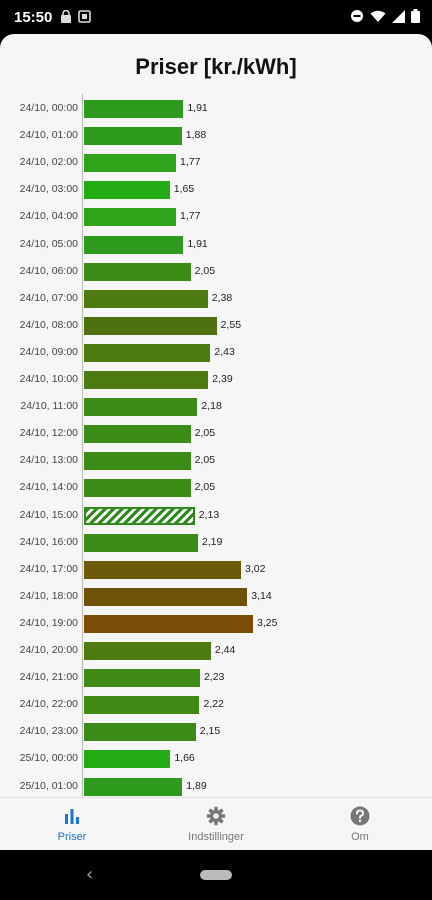  What do you see at coordinates (48, 433) in the screenshot?
I see `chart-category-label: 24/10, 12:00` at bounding box center [48, 433].